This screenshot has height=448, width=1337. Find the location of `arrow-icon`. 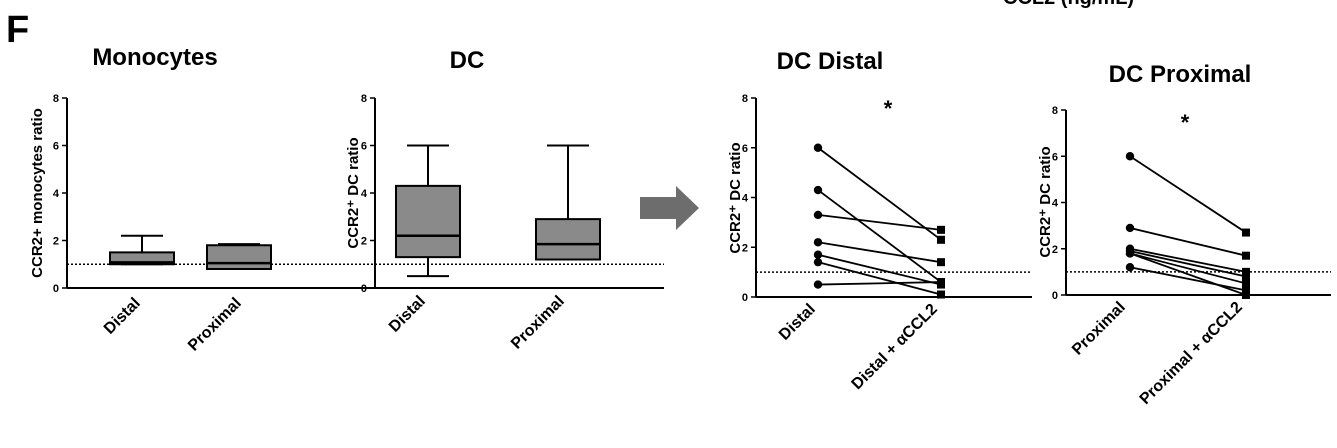

arrow-icon is located at coordinates (669, 208).